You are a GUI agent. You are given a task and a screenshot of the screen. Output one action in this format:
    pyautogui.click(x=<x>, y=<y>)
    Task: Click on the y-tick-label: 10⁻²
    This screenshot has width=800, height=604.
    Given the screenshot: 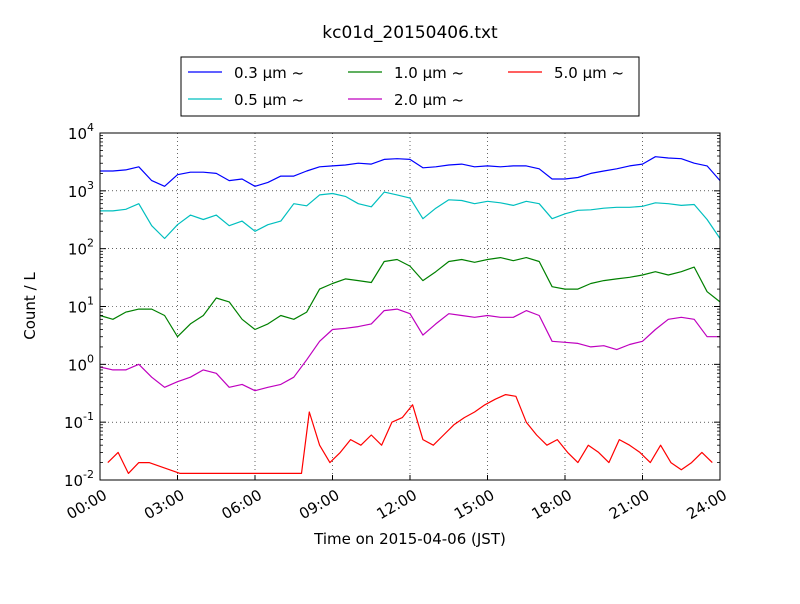 What is the action you would take?
    pyautogui.click(x=79, y=479)
    